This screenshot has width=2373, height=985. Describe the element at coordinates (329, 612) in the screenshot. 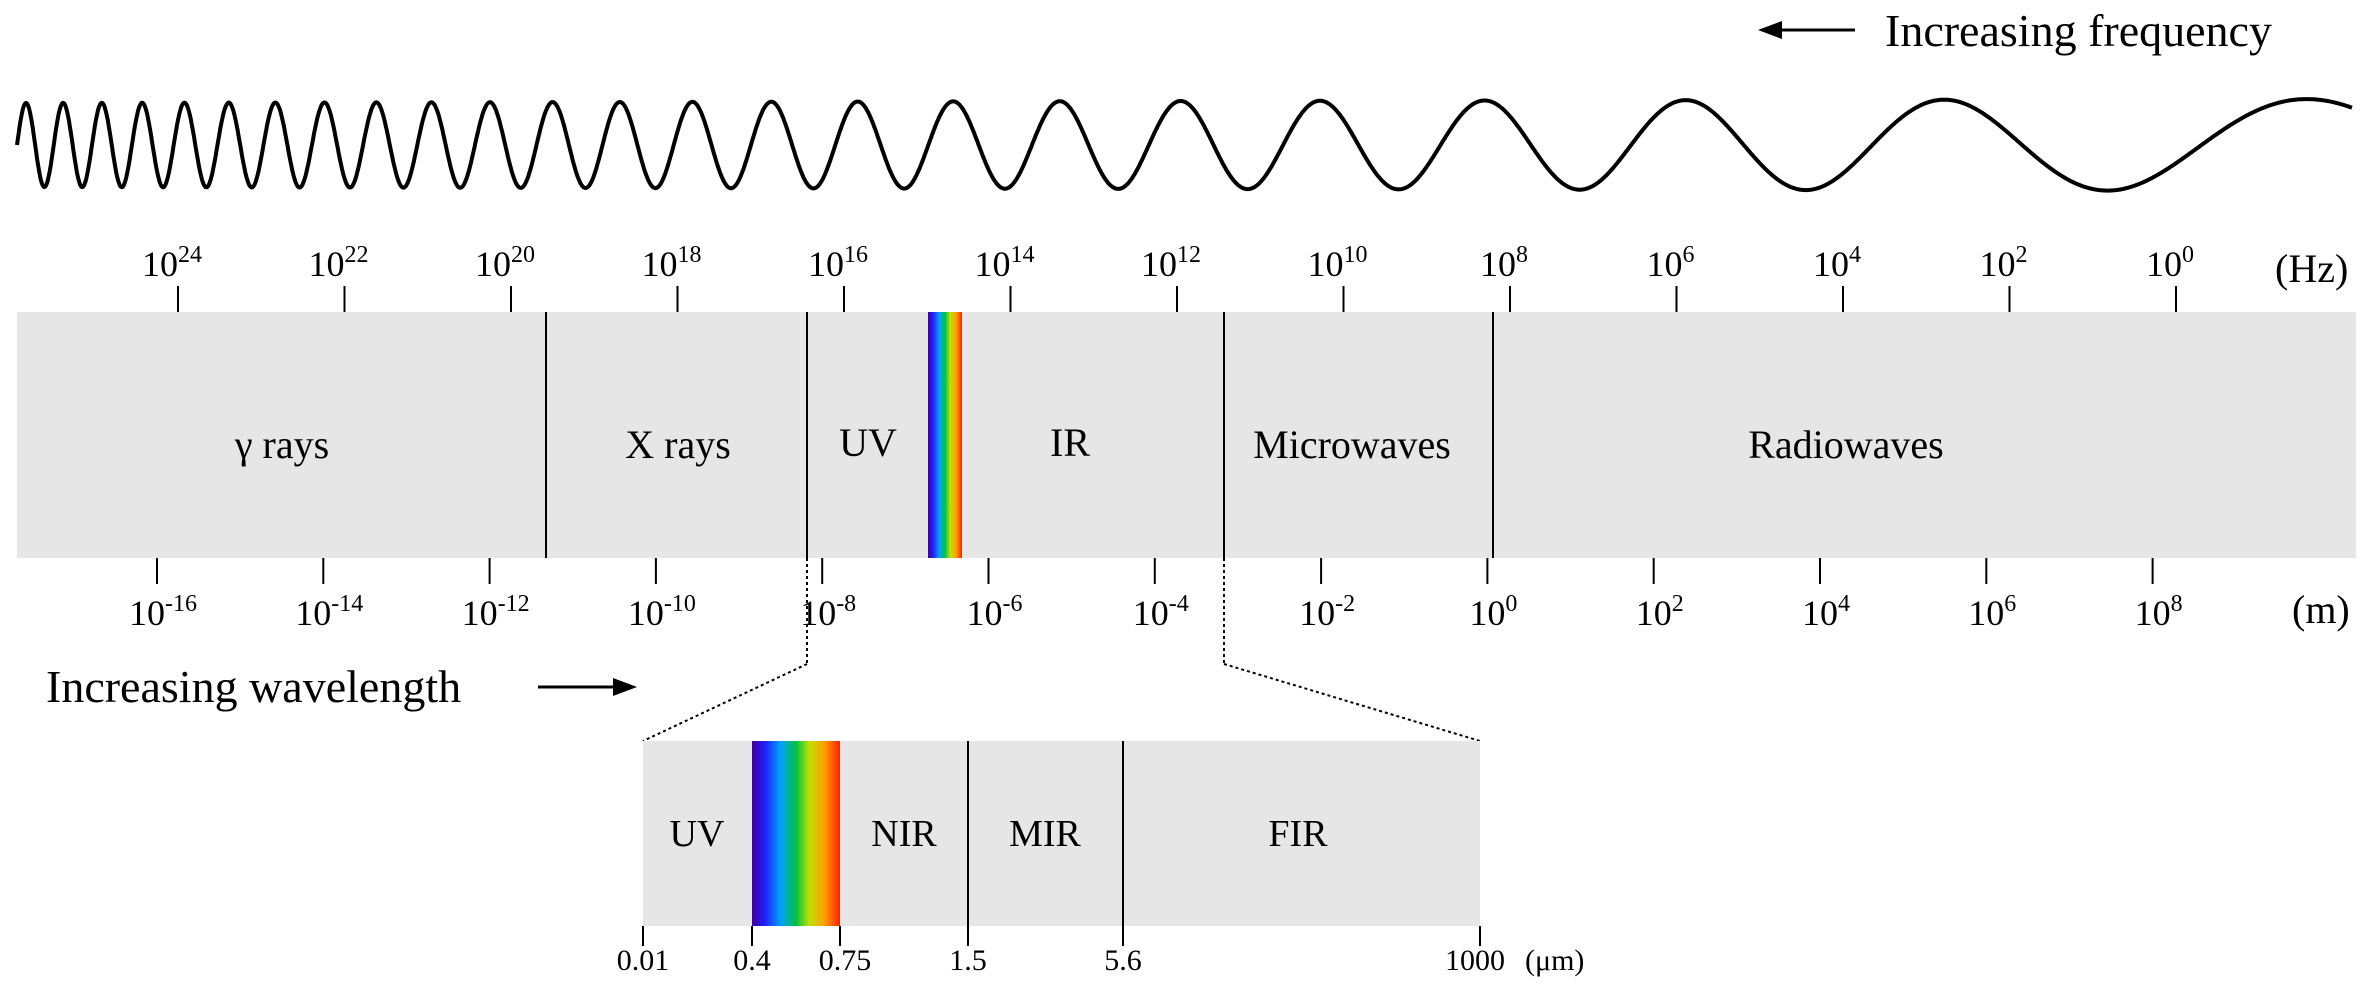

I see `wavelength-tick-label: 10⁻¹⁴` at that location.